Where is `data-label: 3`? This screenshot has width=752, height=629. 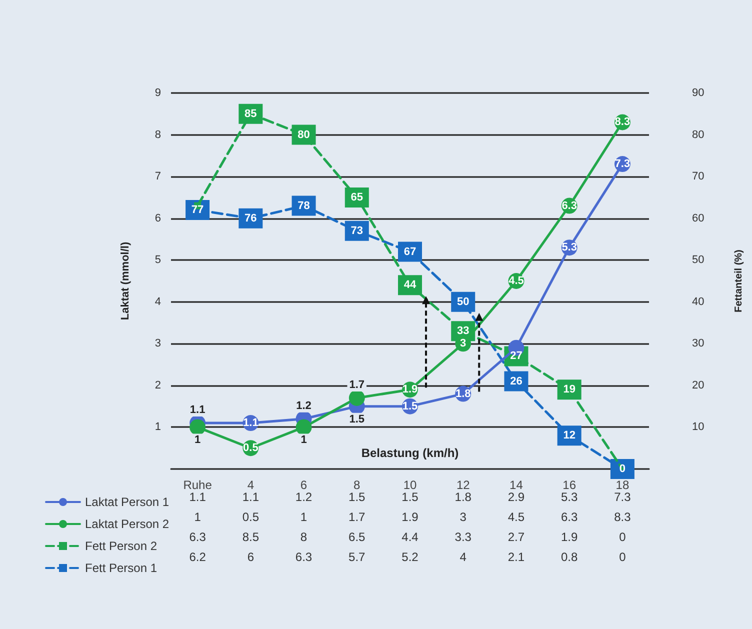 data-label: 3 is located at coordinates (463, 517).